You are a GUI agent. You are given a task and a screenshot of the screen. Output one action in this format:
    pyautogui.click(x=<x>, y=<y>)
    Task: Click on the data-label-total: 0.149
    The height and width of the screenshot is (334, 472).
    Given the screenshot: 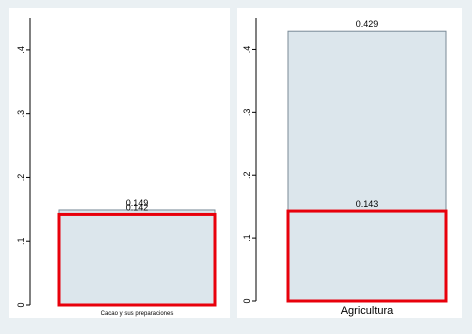 What is the action you would take?
    pyautogui.click(x=137, y=203)
    